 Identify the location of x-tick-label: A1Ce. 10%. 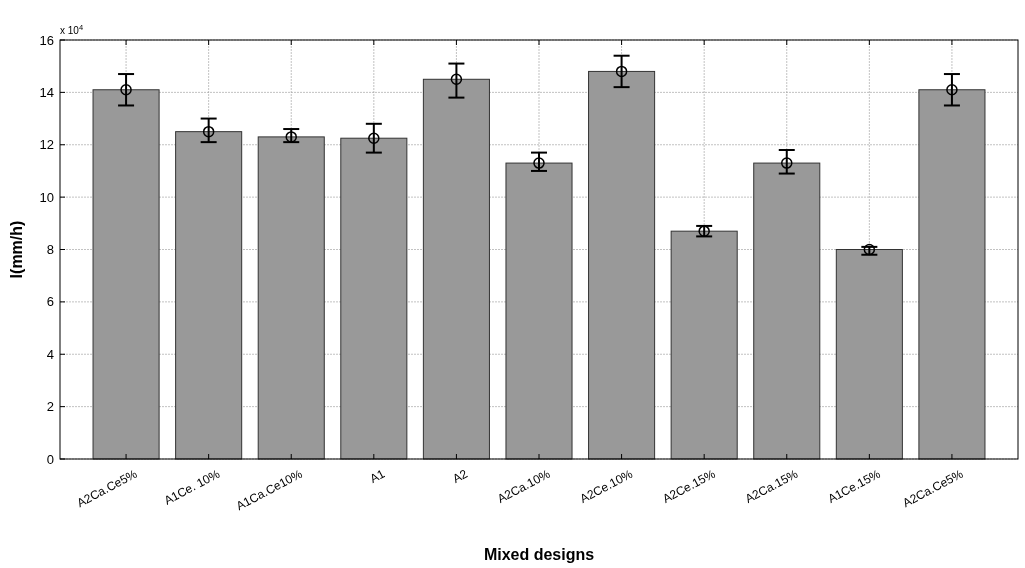
(192, 487).